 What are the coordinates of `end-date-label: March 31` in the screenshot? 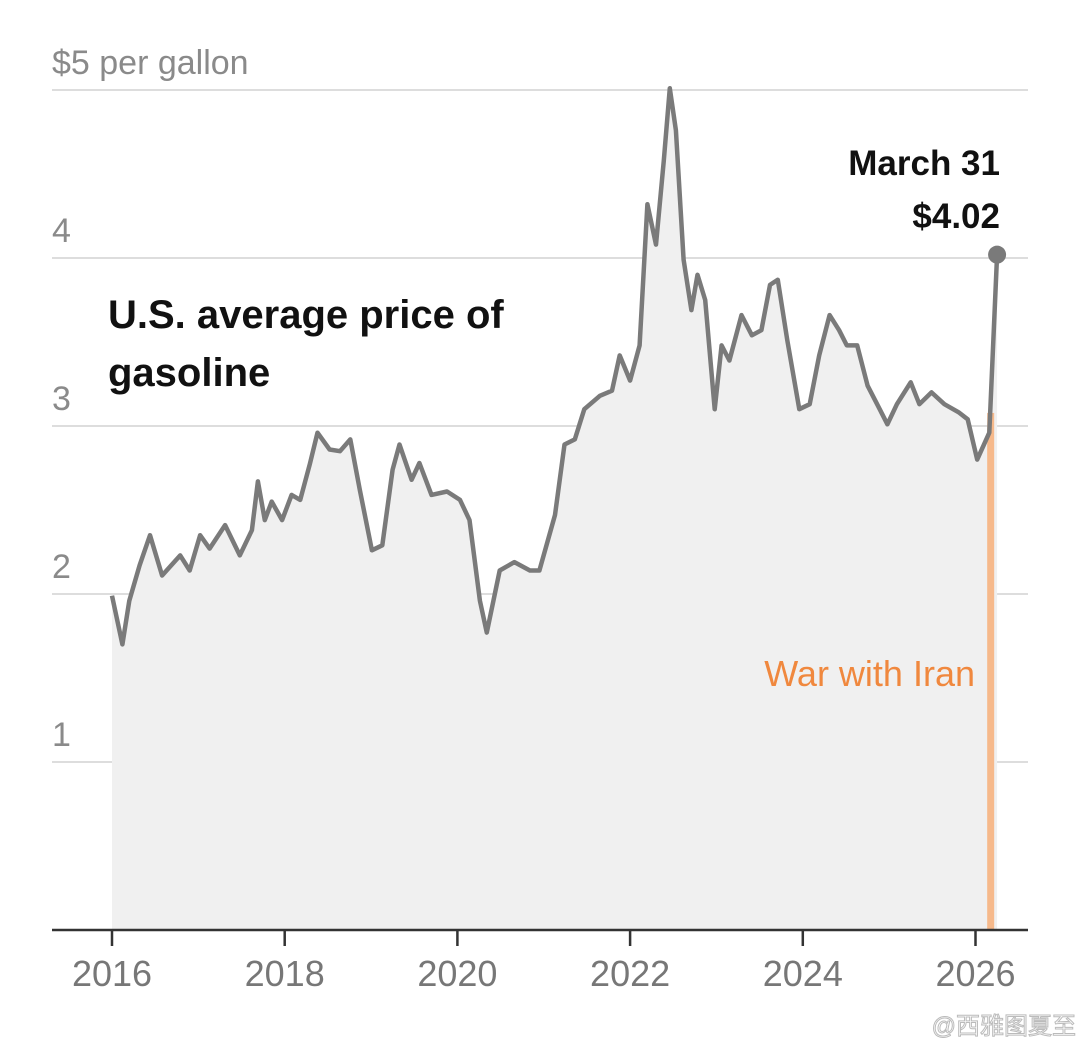 It's located at (924, 163).